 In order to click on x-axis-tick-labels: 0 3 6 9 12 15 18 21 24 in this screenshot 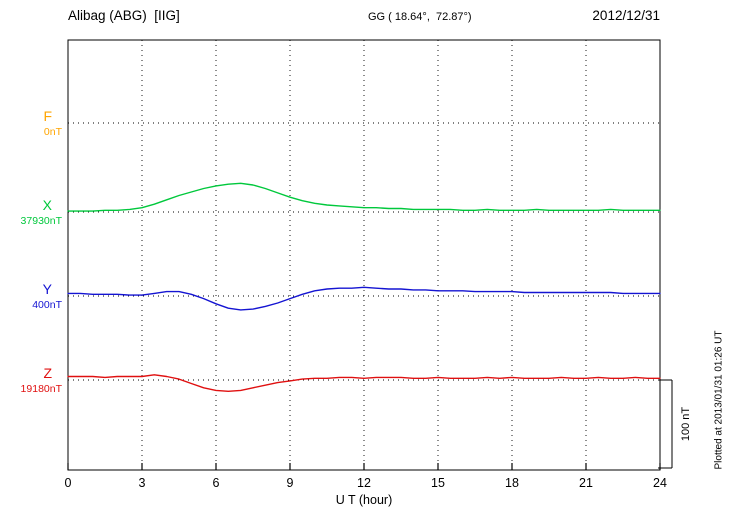, I will do `click(365, 484)`.